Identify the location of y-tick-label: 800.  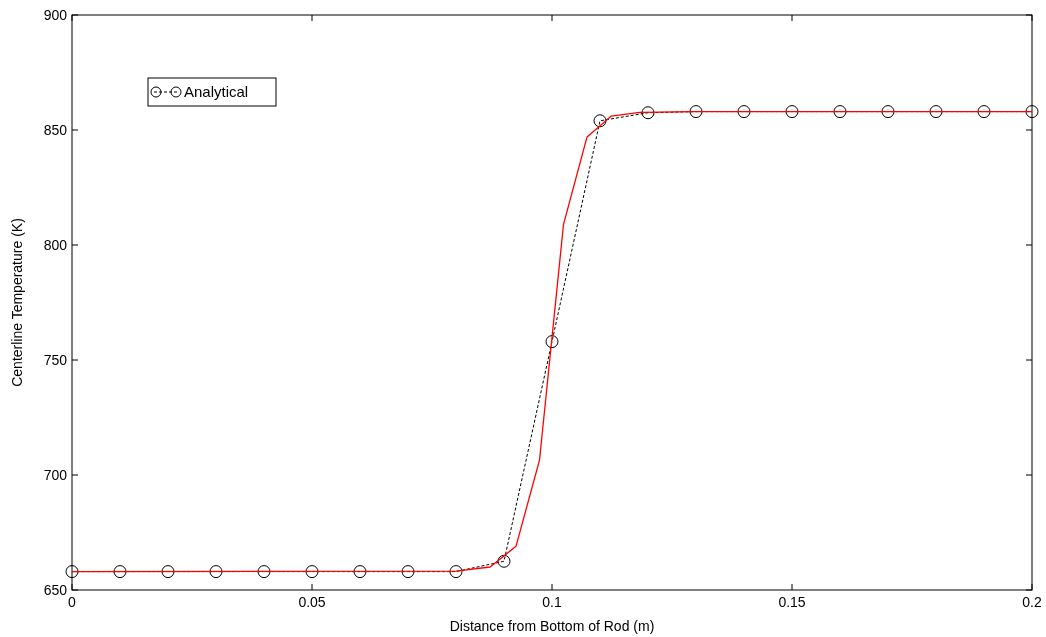
(55, 245).